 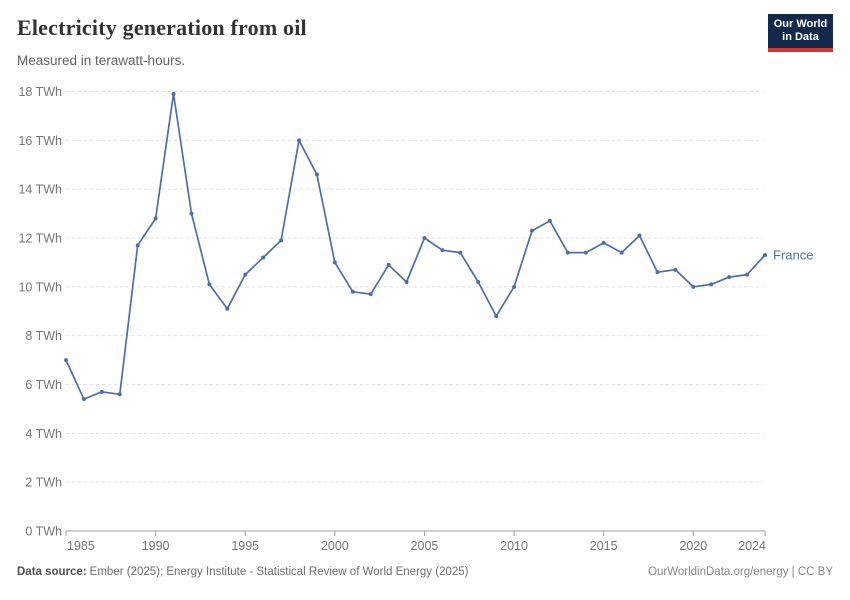 I want to click on chart-subtitle: Measured in terawatt-hours., so click(x=101, y=60).